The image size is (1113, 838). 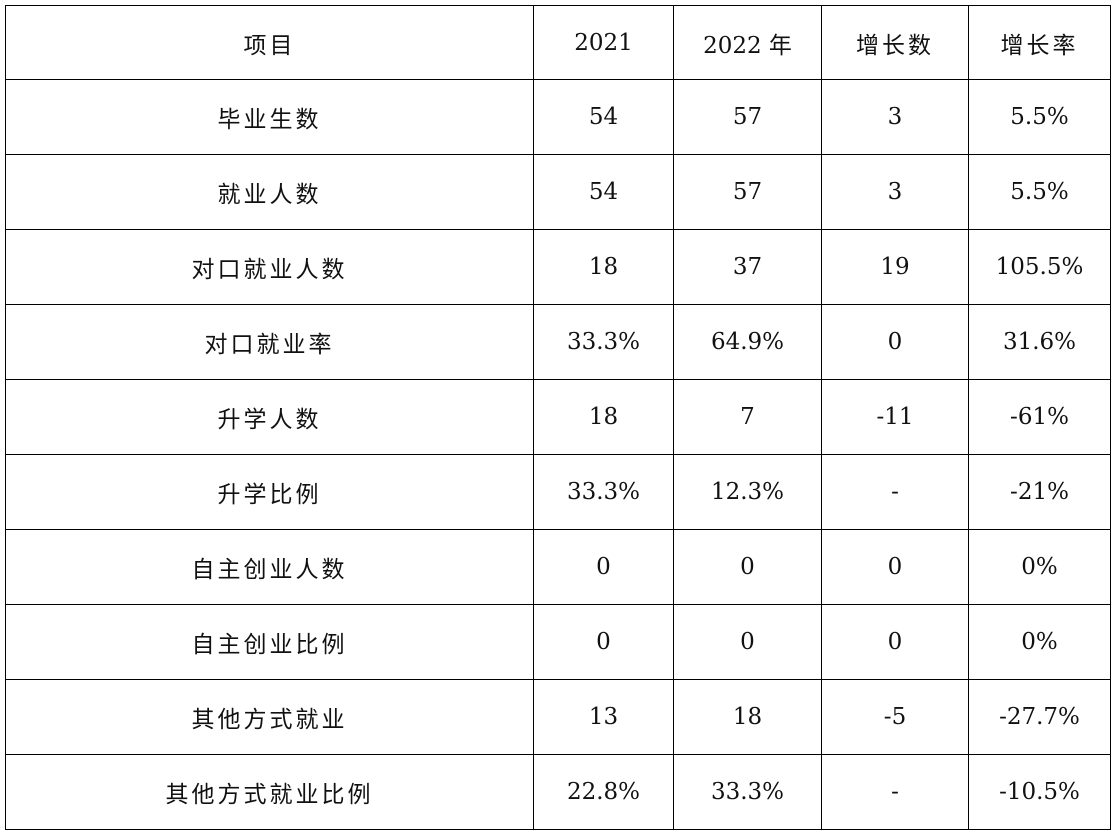 I want to click on table-header-row: 项目 2021 2022 年 增长数 增长率, so click(x=558, y=42).